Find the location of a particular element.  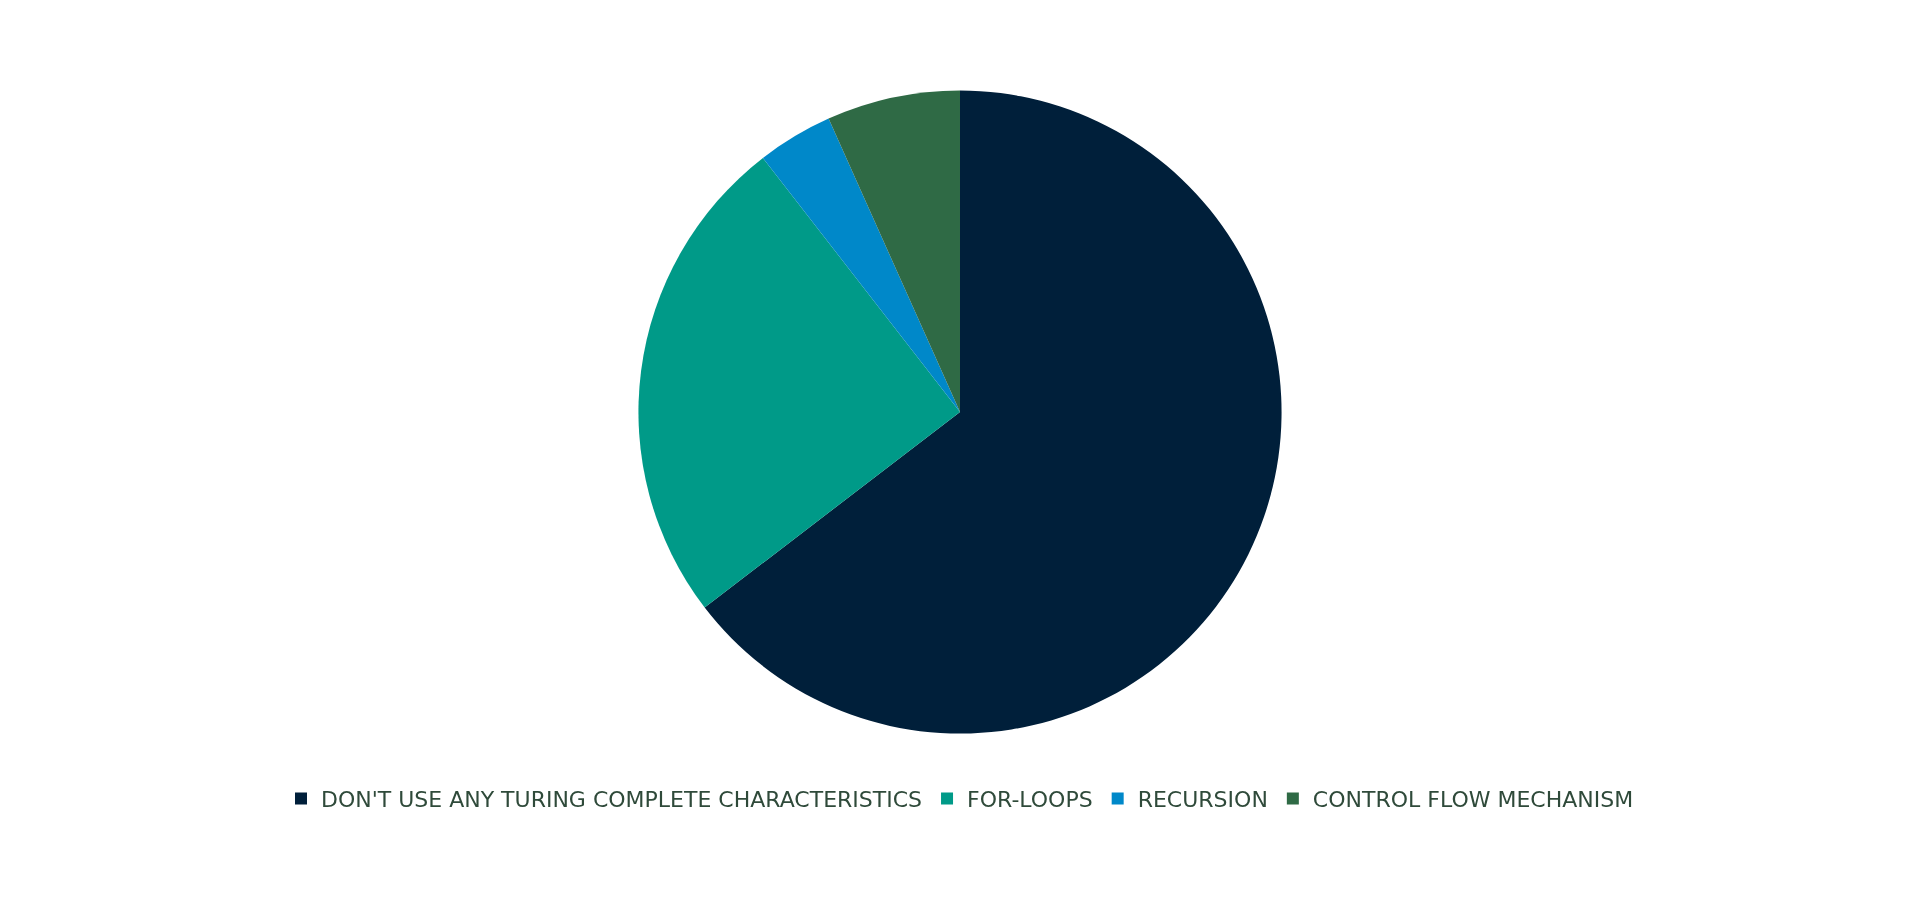

legend-label: CONTROL FLOW MECHANISM is located at coordinates (1473, 800).